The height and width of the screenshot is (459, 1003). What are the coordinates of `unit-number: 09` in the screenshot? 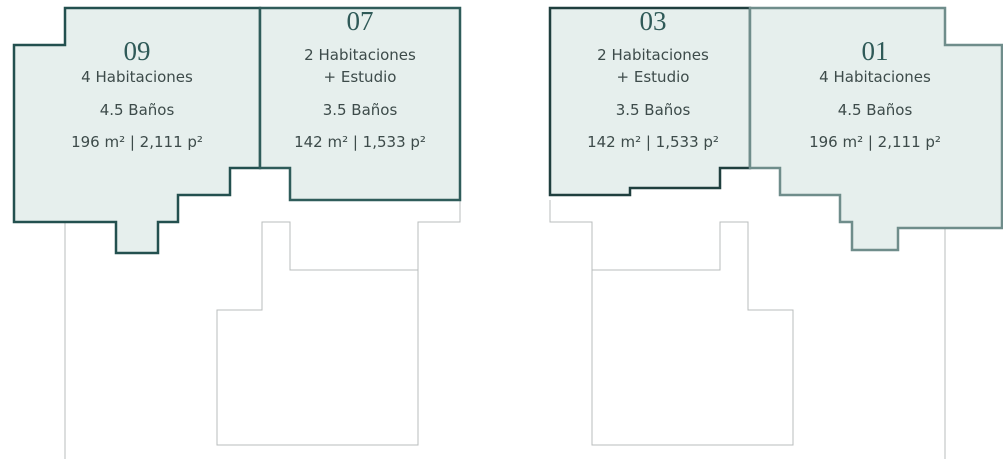 It's located at (137, 51).